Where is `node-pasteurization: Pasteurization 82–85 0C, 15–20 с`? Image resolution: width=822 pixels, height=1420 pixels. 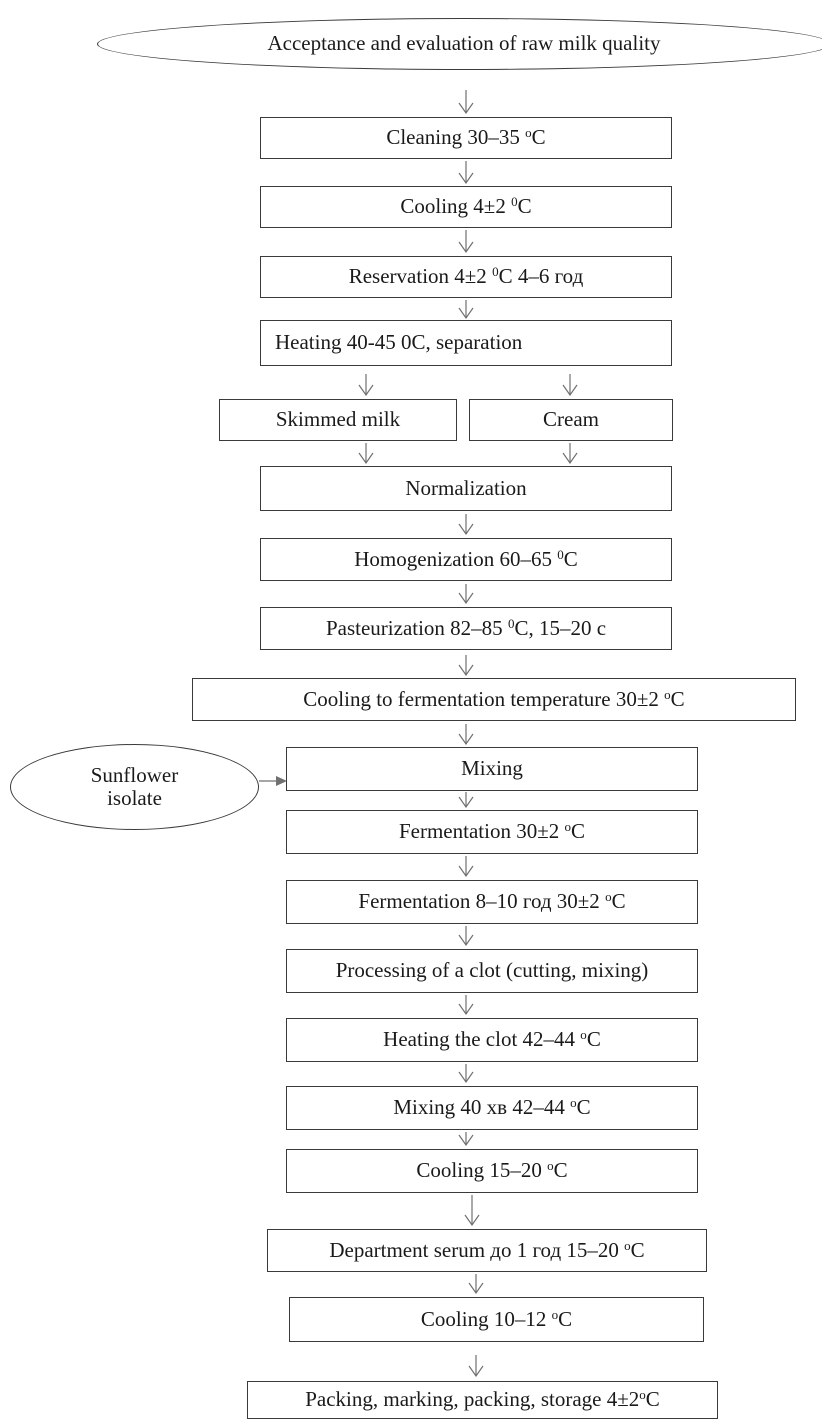 node-pasteurization: Pasteurization 82–85 0C, 15–20 с is located at coordinates (466, 628).